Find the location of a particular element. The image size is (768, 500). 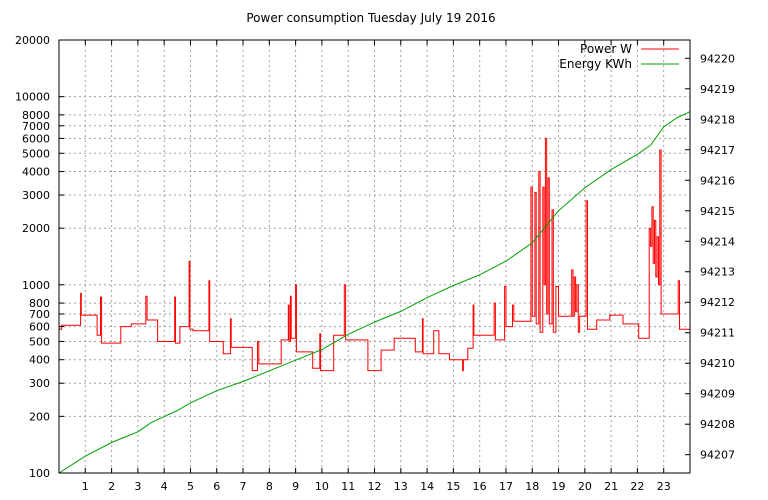

legend-label-1: Energy KWh is located at coordinates (595, 64).